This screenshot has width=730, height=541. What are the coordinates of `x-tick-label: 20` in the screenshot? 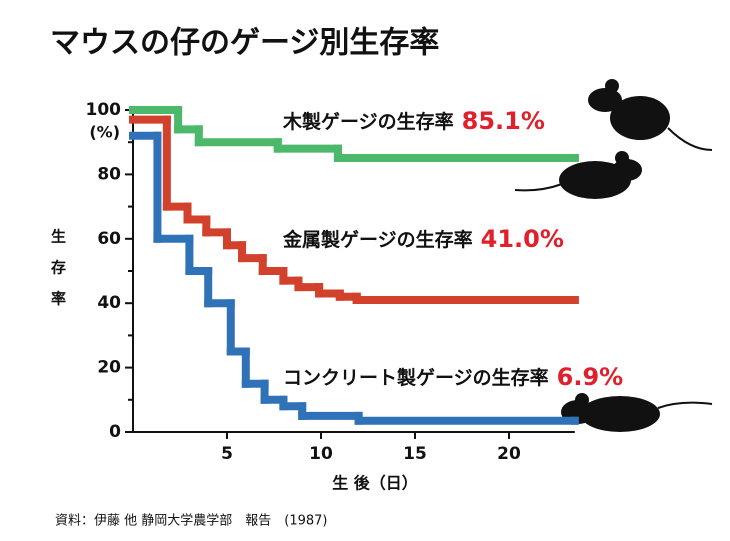 It's located at (509, 454).